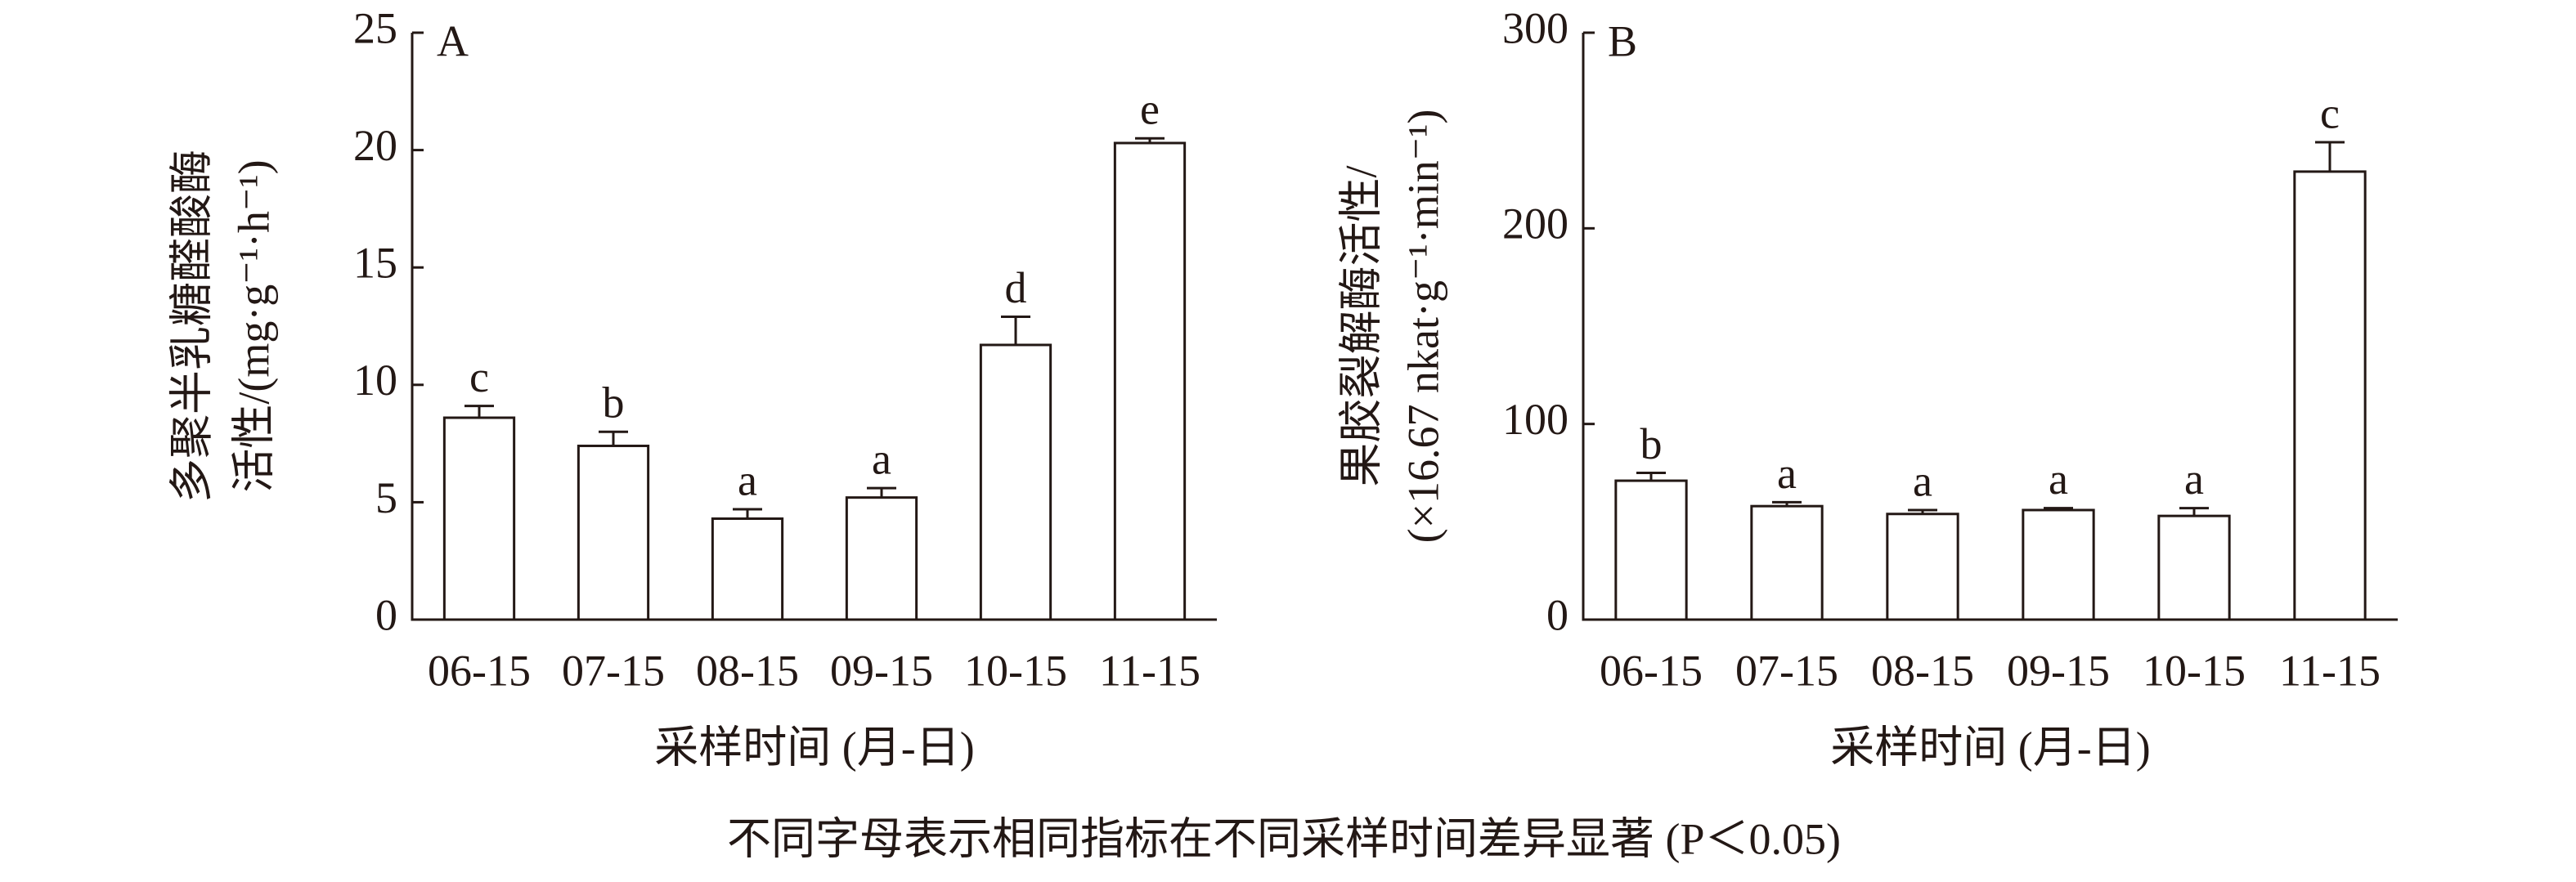 This screenshot has height=882, width=2576. I want to click on y-tick-label: 5, so click(386, 497).